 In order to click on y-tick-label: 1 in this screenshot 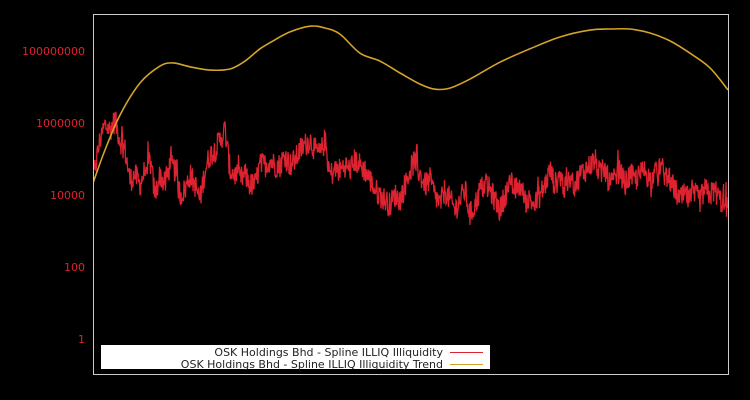, I will do `click(81, 339)`.